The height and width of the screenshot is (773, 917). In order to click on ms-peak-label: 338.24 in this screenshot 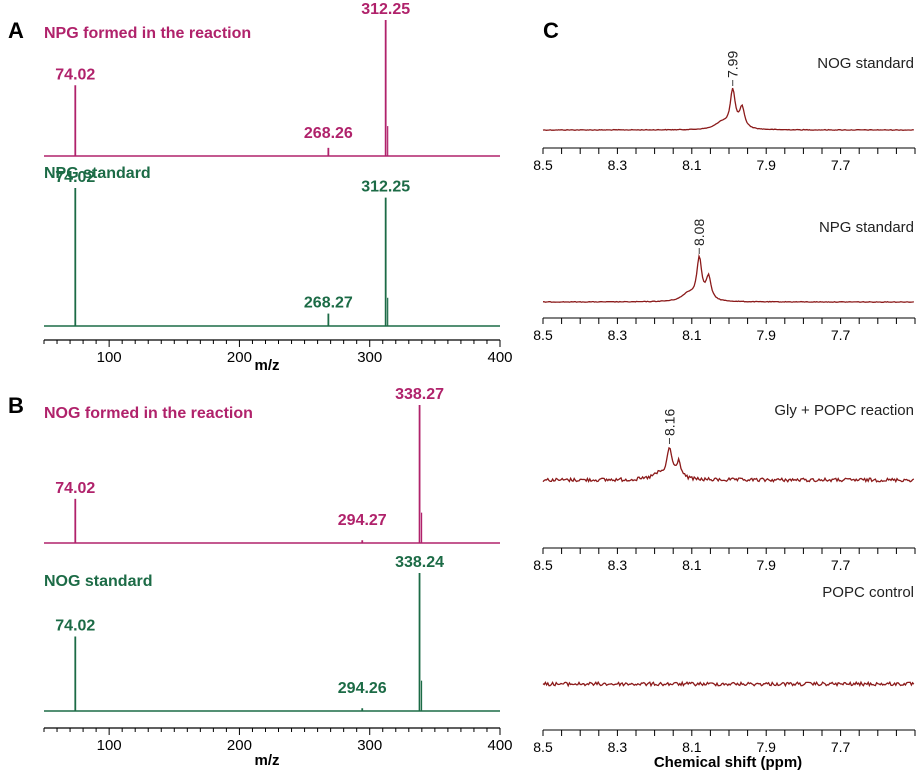, I will do `click(419, 562)`.